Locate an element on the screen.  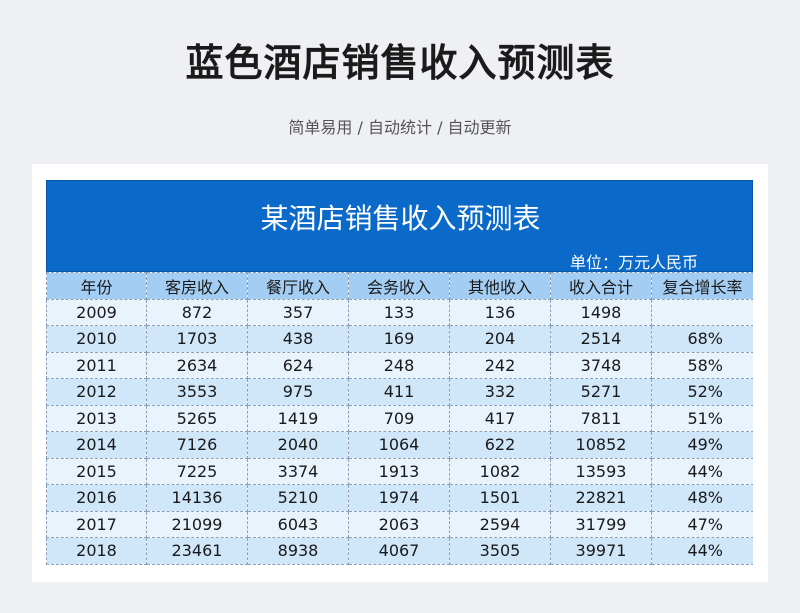
cell-growth-rate: 49% is located at coordinates (702, 445).